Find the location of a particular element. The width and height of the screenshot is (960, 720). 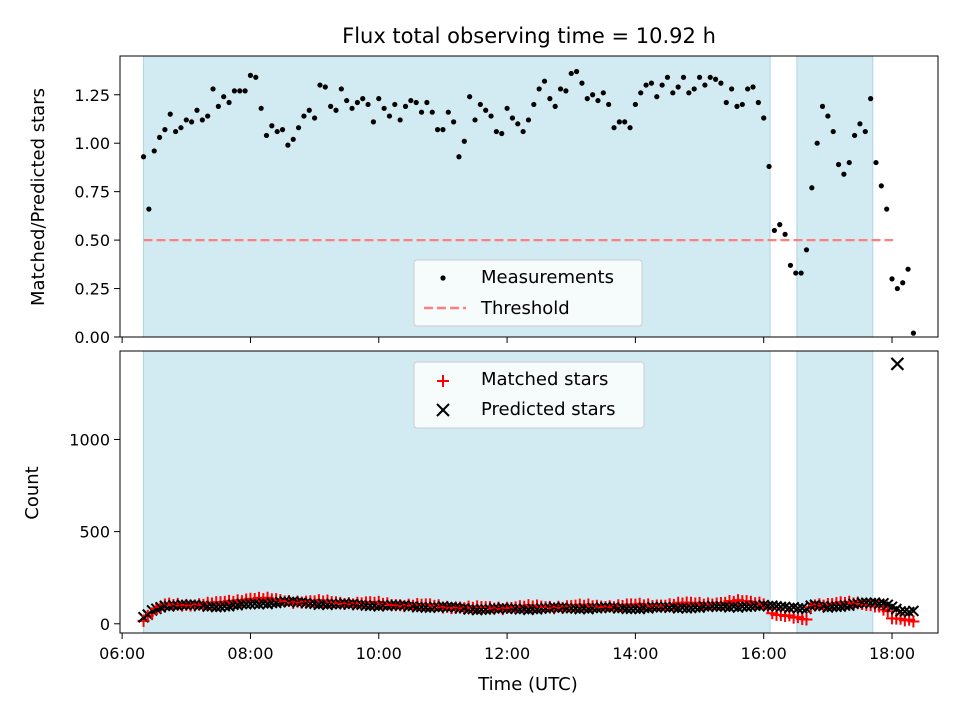

legend-threshold-label: Threshold is located at coordinates (525, 308).